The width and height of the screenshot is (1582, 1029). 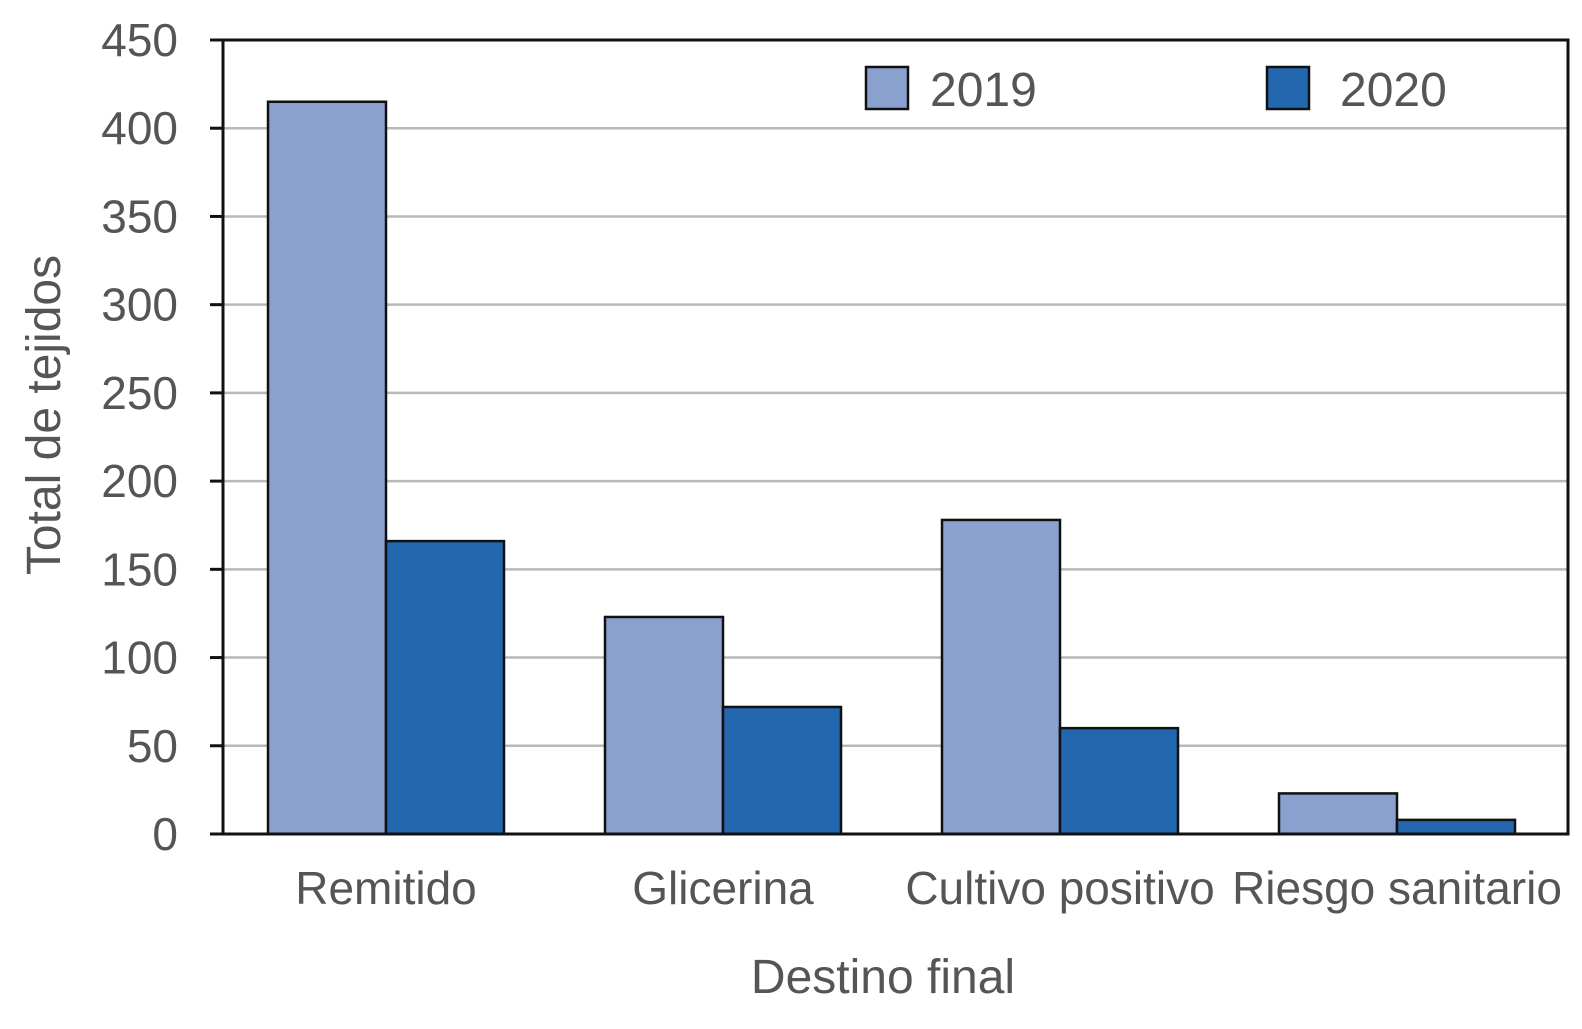 I want to click on legend: 2019 2020, so click(x=1155, y=90).